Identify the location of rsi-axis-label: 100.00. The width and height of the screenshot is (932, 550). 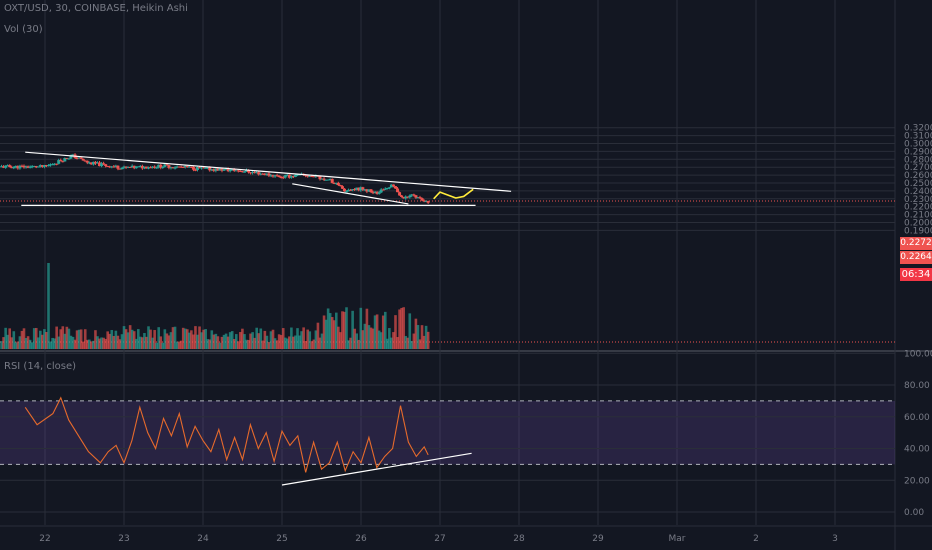
(918, 354).